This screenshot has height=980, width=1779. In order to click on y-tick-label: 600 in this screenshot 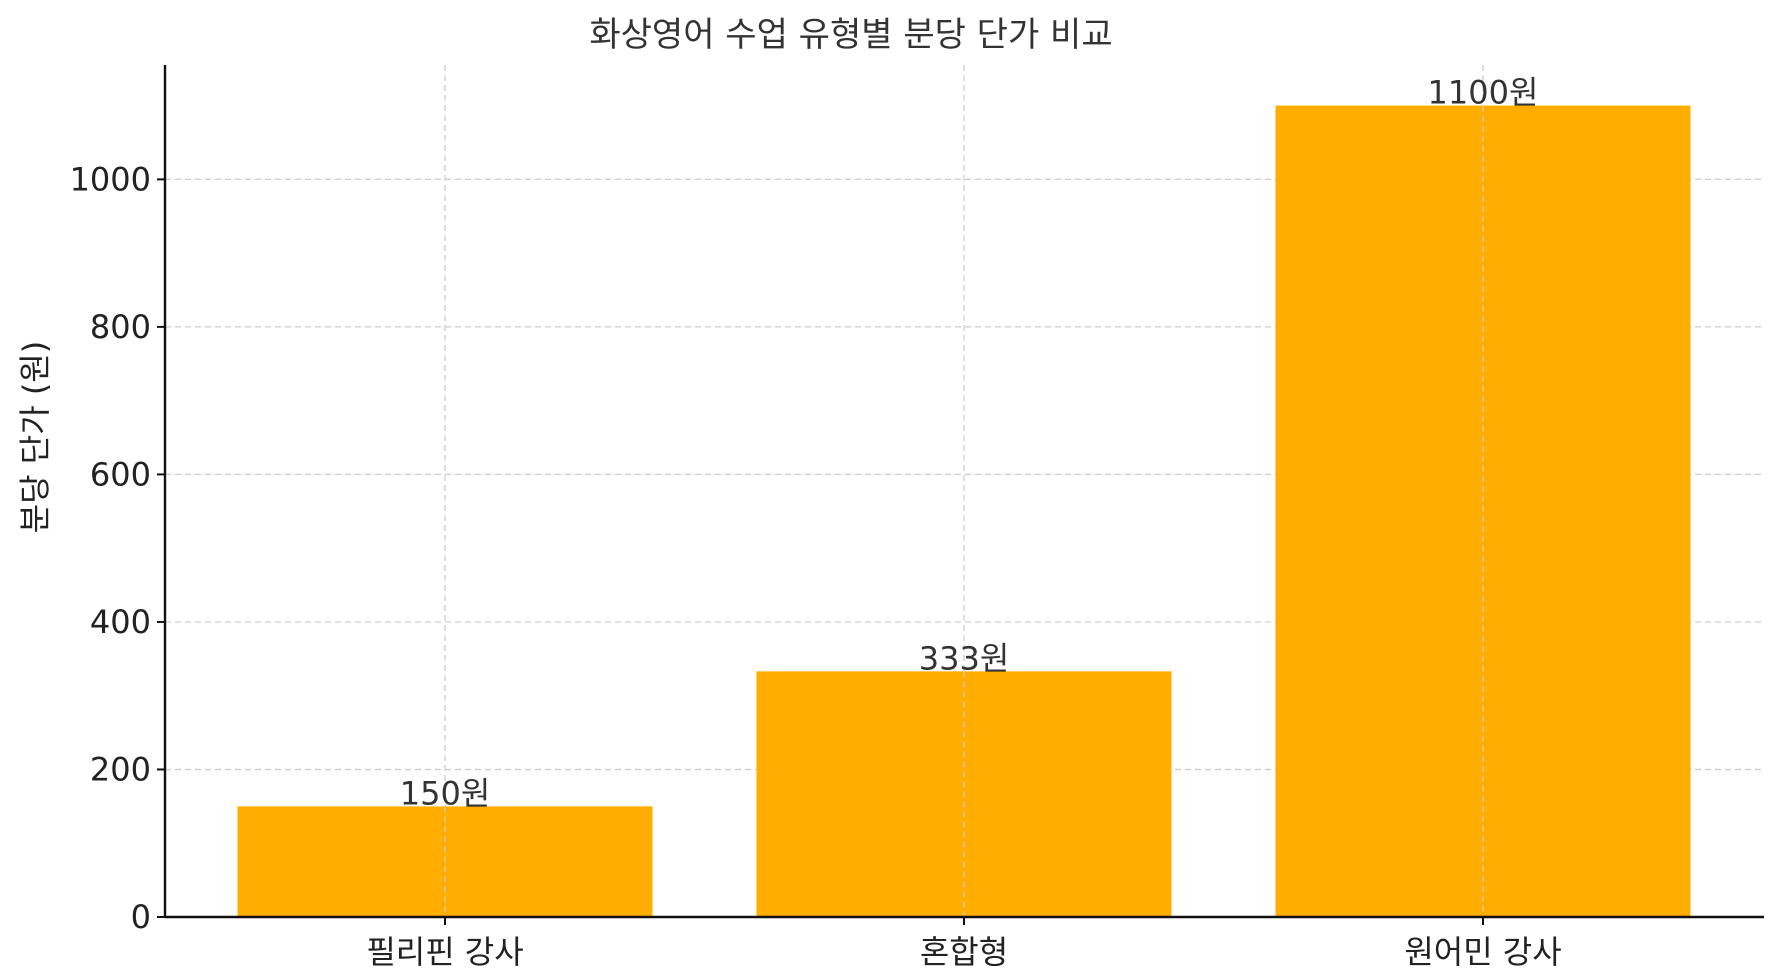, I will do `click(120, 474)`.